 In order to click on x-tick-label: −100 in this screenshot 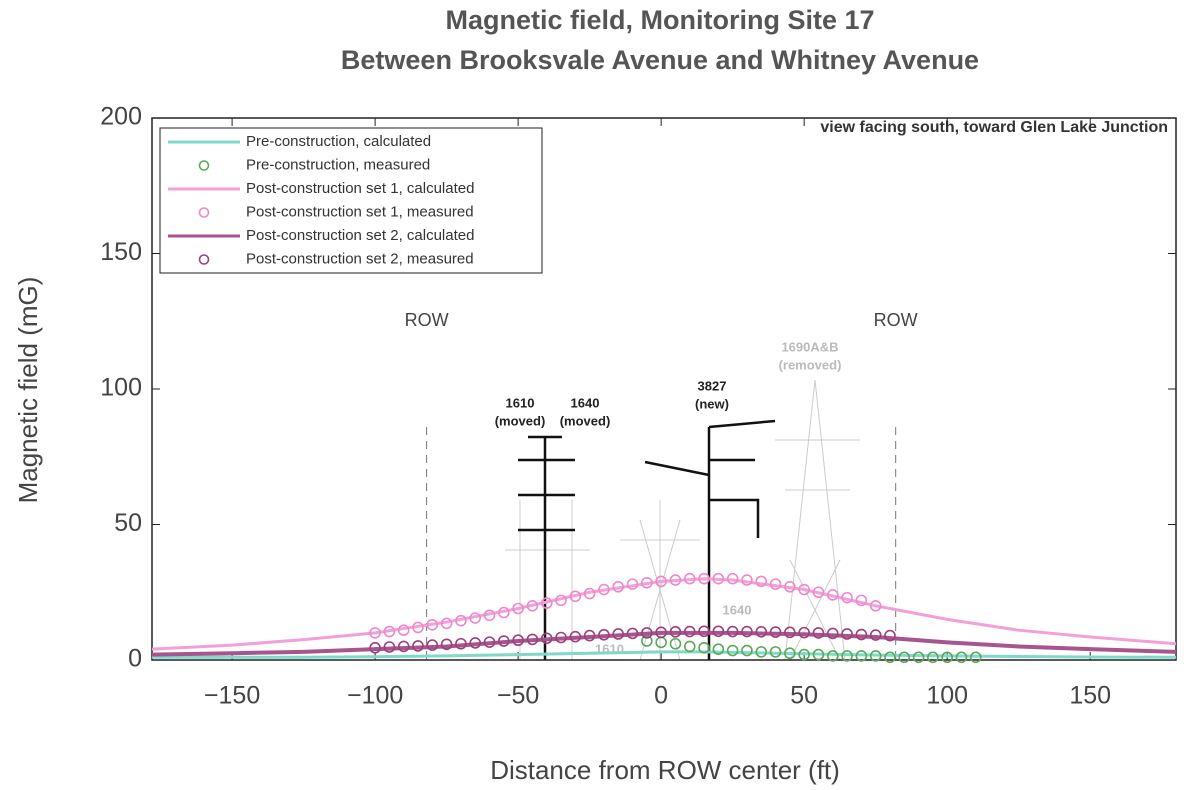, I will do `click(375, 696)`.